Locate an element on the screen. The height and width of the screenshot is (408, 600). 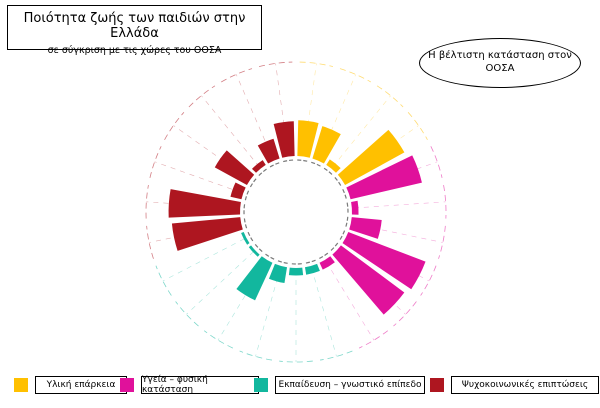
best-oecd-callout: Η βέλτιστη κατάσταση στον ΟΟΣΑ is located at coordinates (500, 63).